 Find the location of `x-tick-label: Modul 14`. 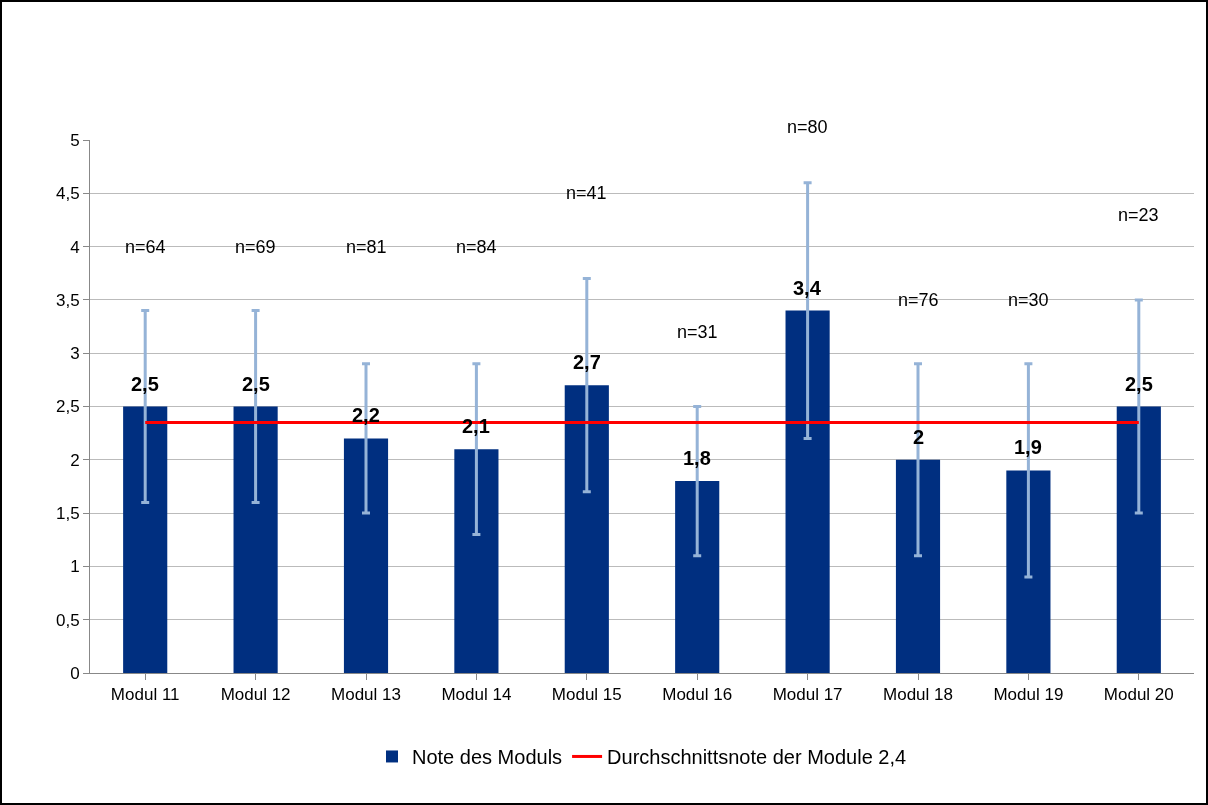

x-tick-label: Modul 14 is located at coordinates (476, 695).